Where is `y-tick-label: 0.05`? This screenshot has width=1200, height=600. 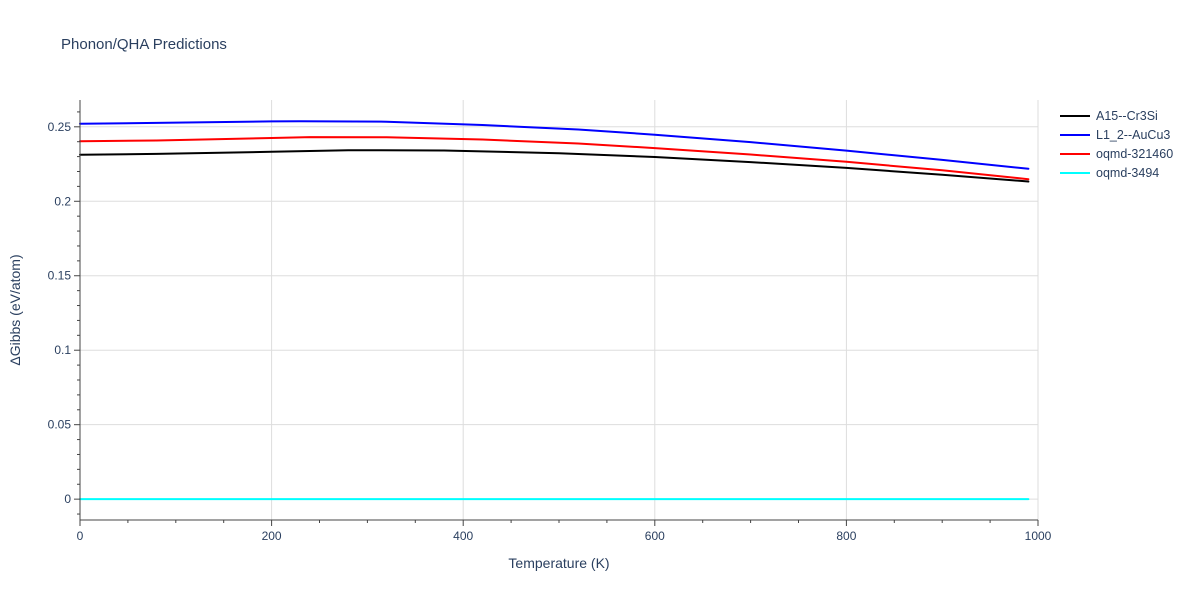 y-tick-label: 0.05 is located at coordinates (60, 425).